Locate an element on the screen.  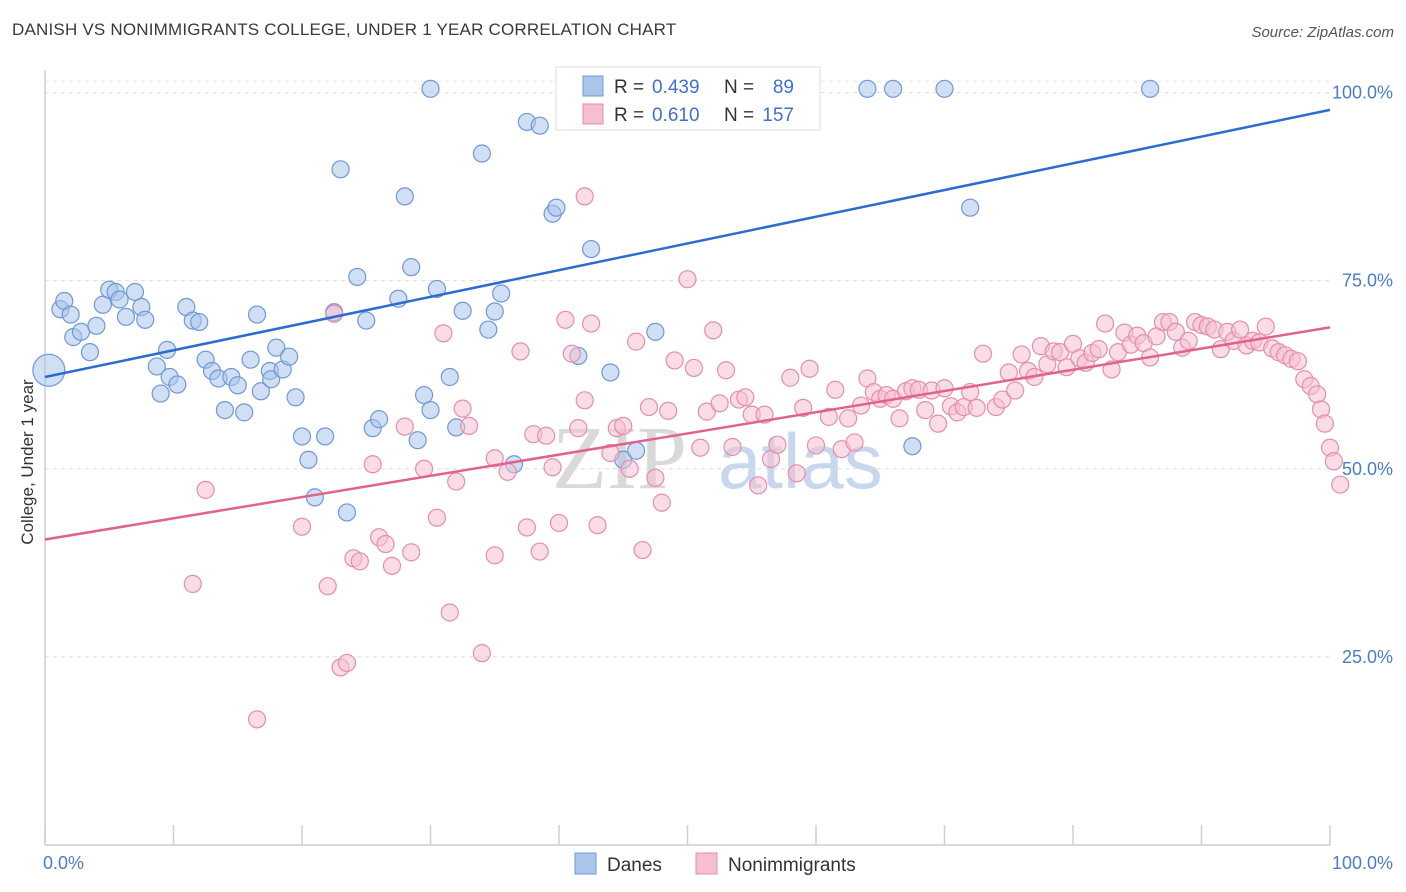
r-value: 0.439 is located at coordinates (676, 87).